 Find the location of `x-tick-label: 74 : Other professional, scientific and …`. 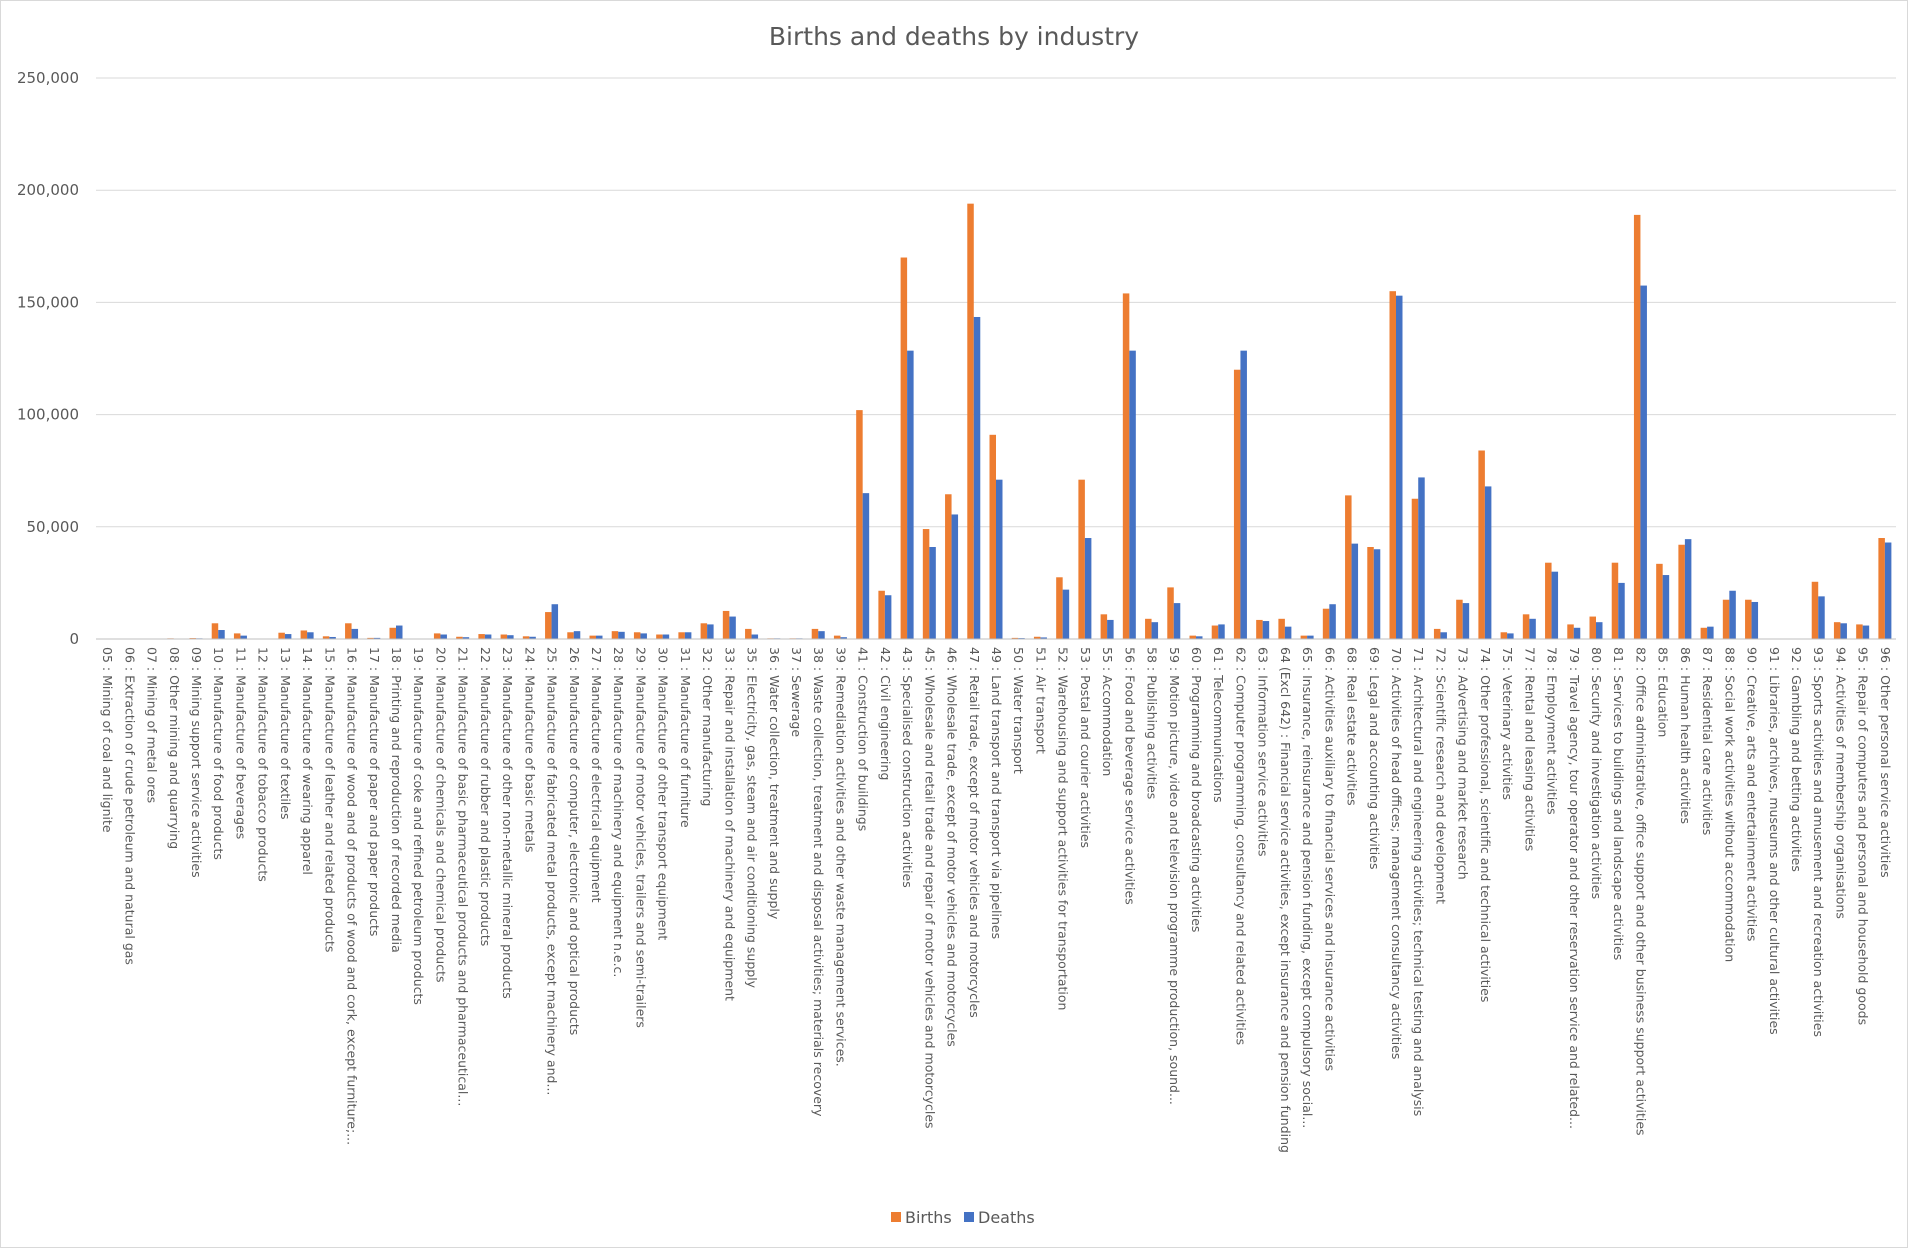

x-tick-label: 74 : Other professional, scientific and … is located at coordinates (1485, 824).